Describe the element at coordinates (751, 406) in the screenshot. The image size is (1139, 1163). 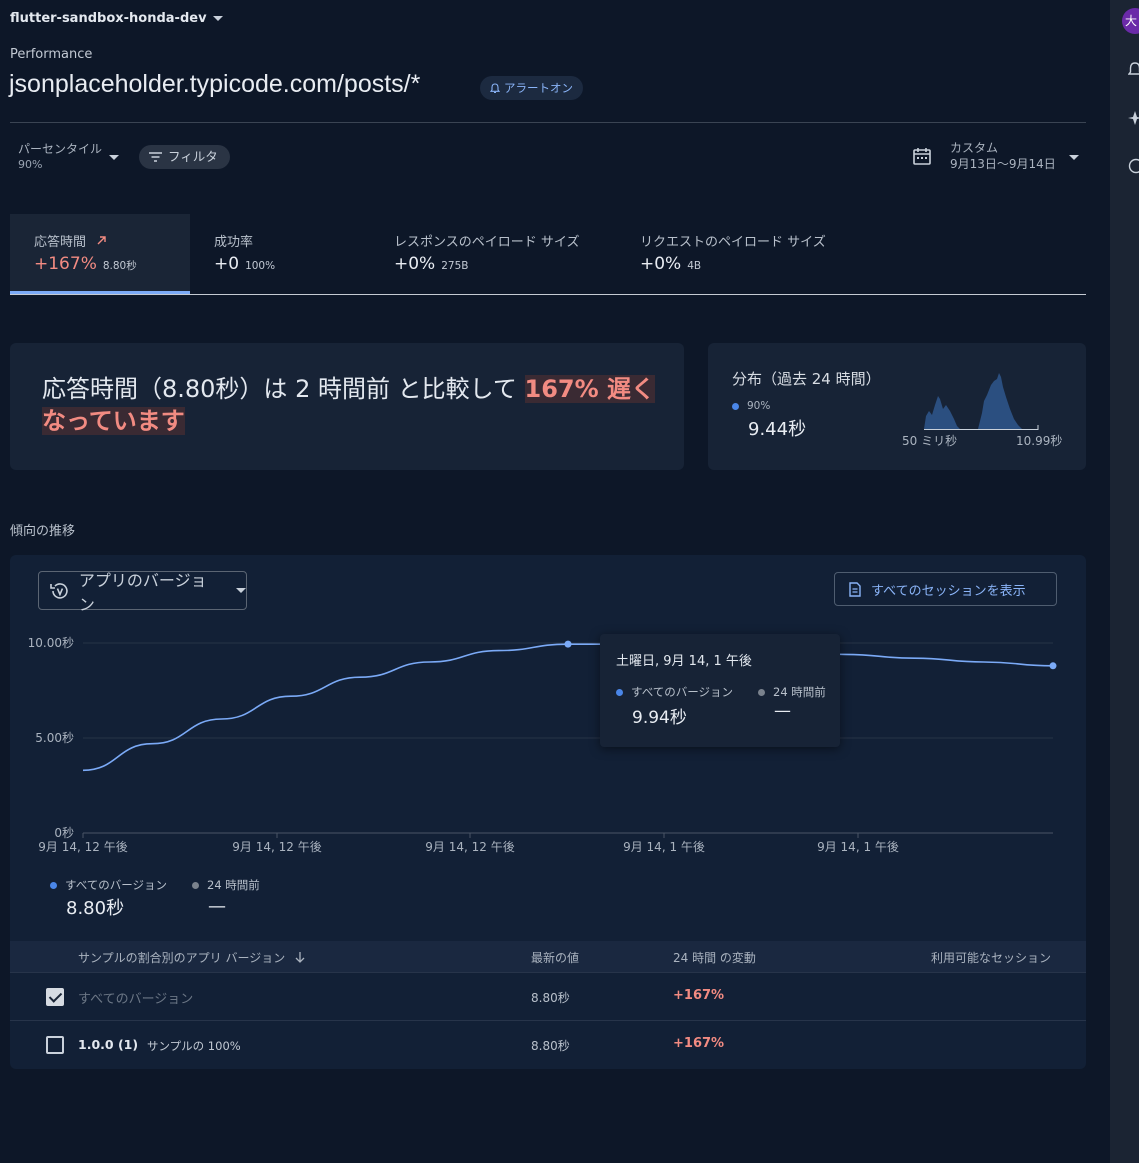
I see `distribution-percentile: 90%` at that location.